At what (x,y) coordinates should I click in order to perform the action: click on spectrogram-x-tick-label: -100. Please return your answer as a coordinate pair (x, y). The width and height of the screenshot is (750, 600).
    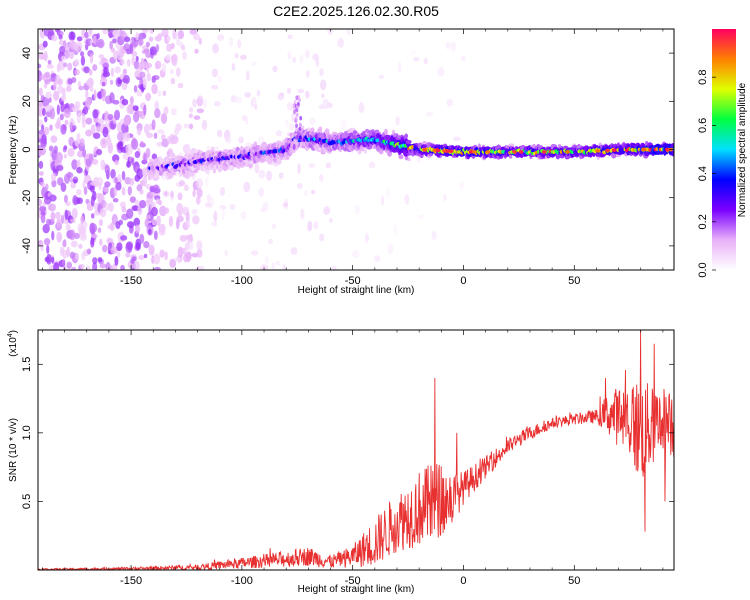
    Looking at the image, I should click on (242, 281).